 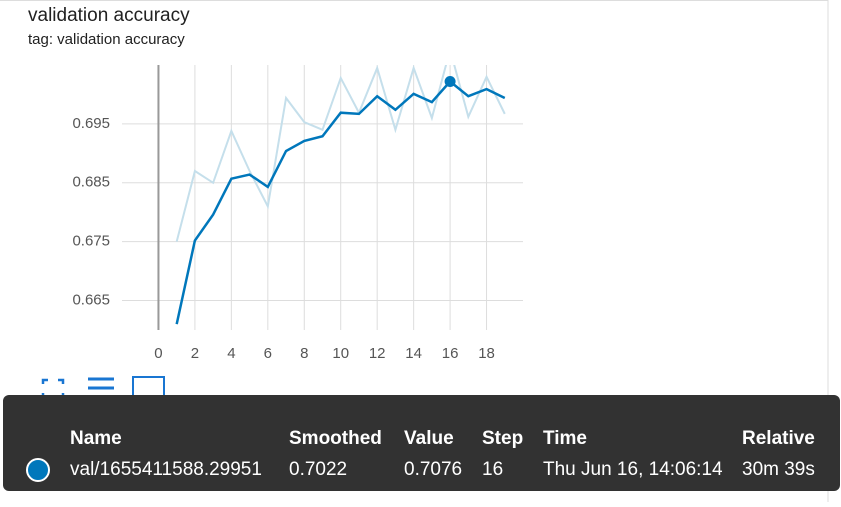 I want to click on list-icon, so click(x=101, y=388).